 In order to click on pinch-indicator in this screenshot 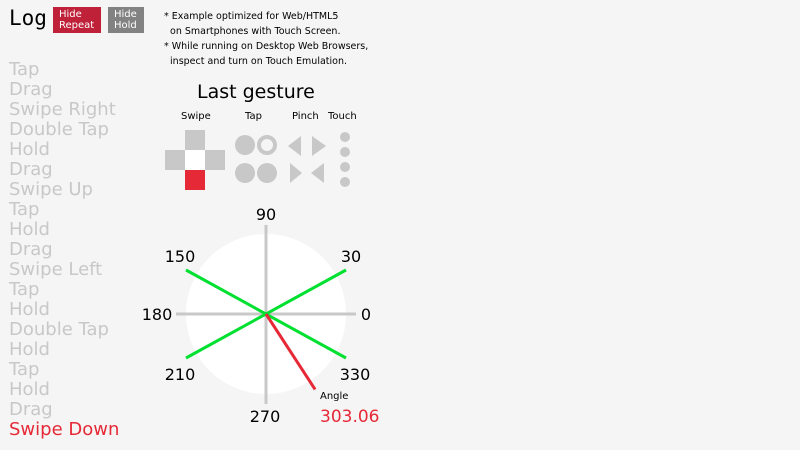, I will do `click(307, 159)`.